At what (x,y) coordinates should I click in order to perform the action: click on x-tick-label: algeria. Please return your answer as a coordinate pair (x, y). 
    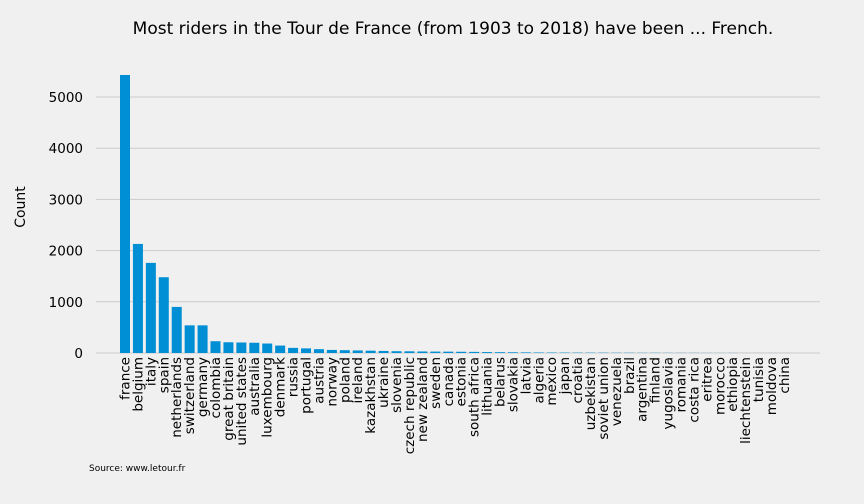
    Looking at the image, I should click on (539, 380).